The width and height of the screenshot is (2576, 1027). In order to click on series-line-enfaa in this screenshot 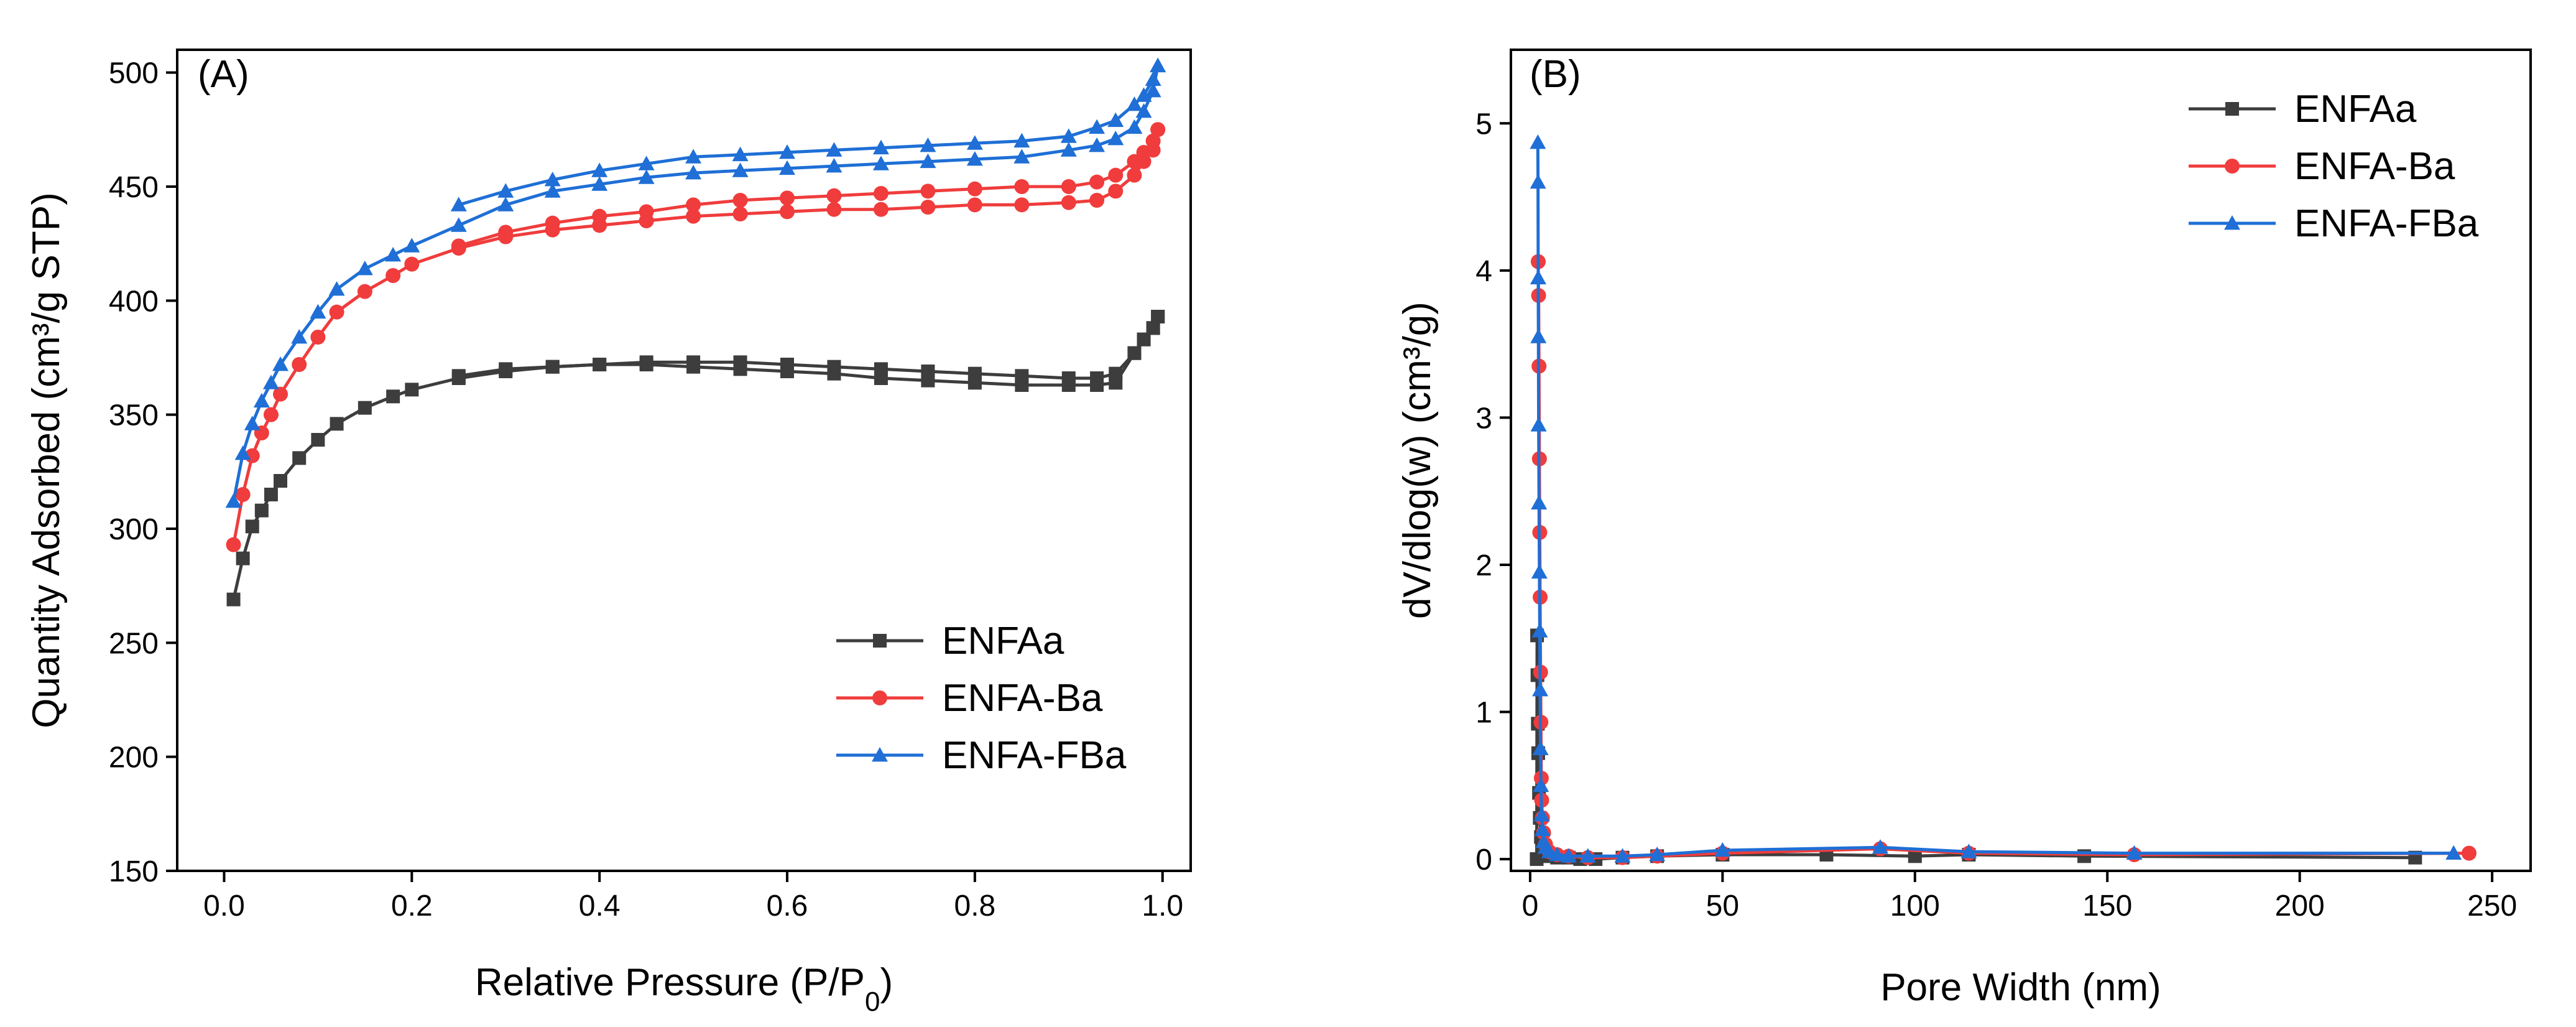, I will do `click(809, 348)`.